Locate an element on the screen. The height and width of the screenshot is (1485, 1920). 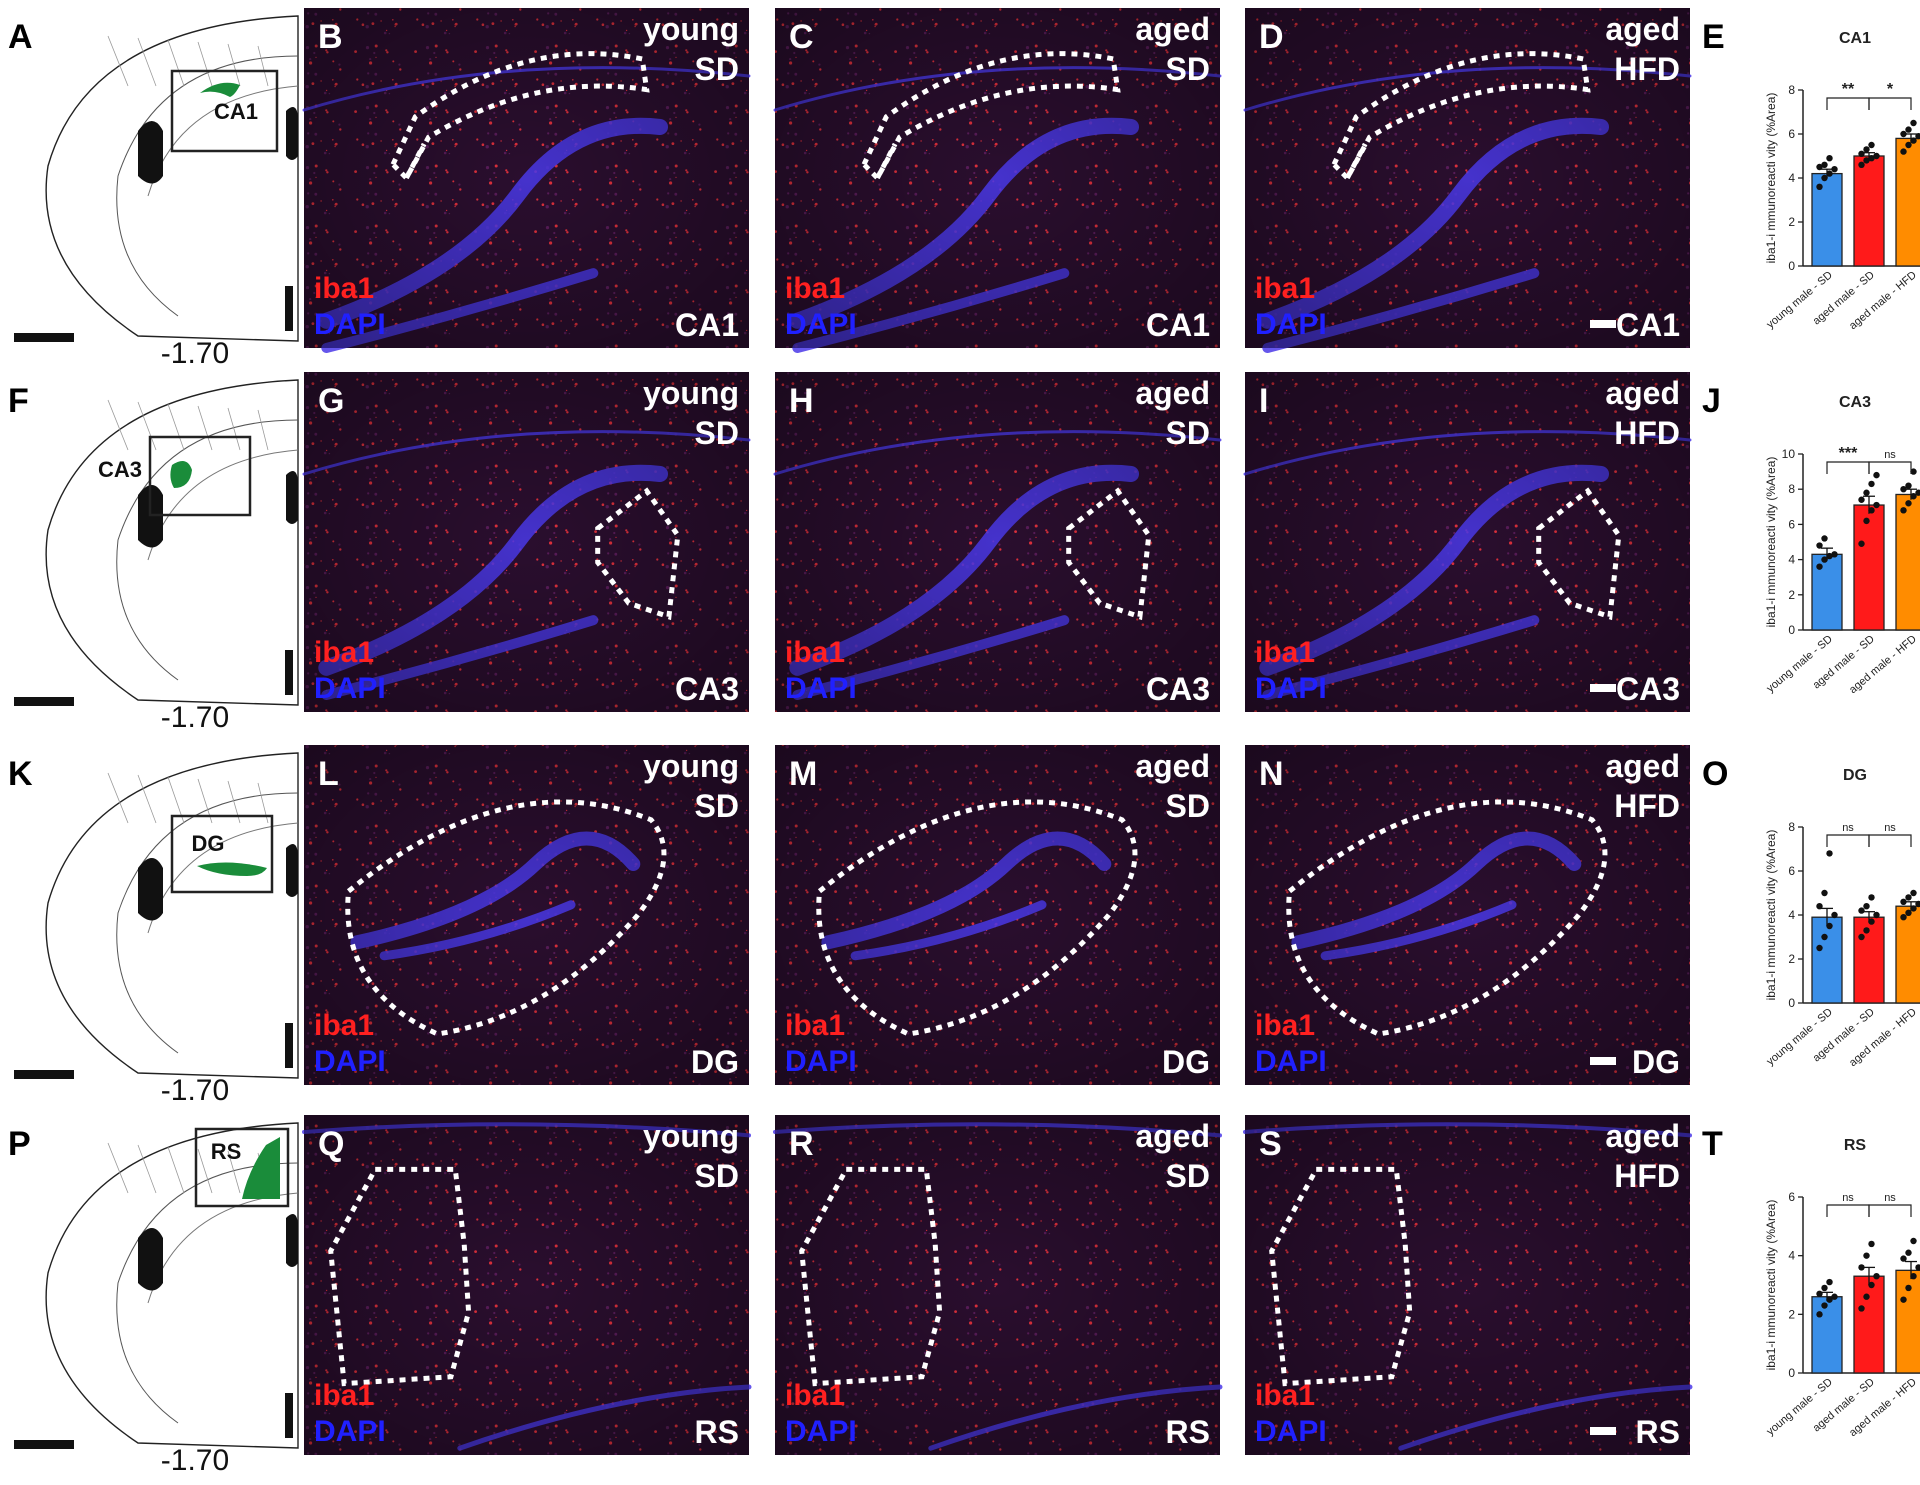
y-tick-label: 4 is located at coordinates (1791, 1256).